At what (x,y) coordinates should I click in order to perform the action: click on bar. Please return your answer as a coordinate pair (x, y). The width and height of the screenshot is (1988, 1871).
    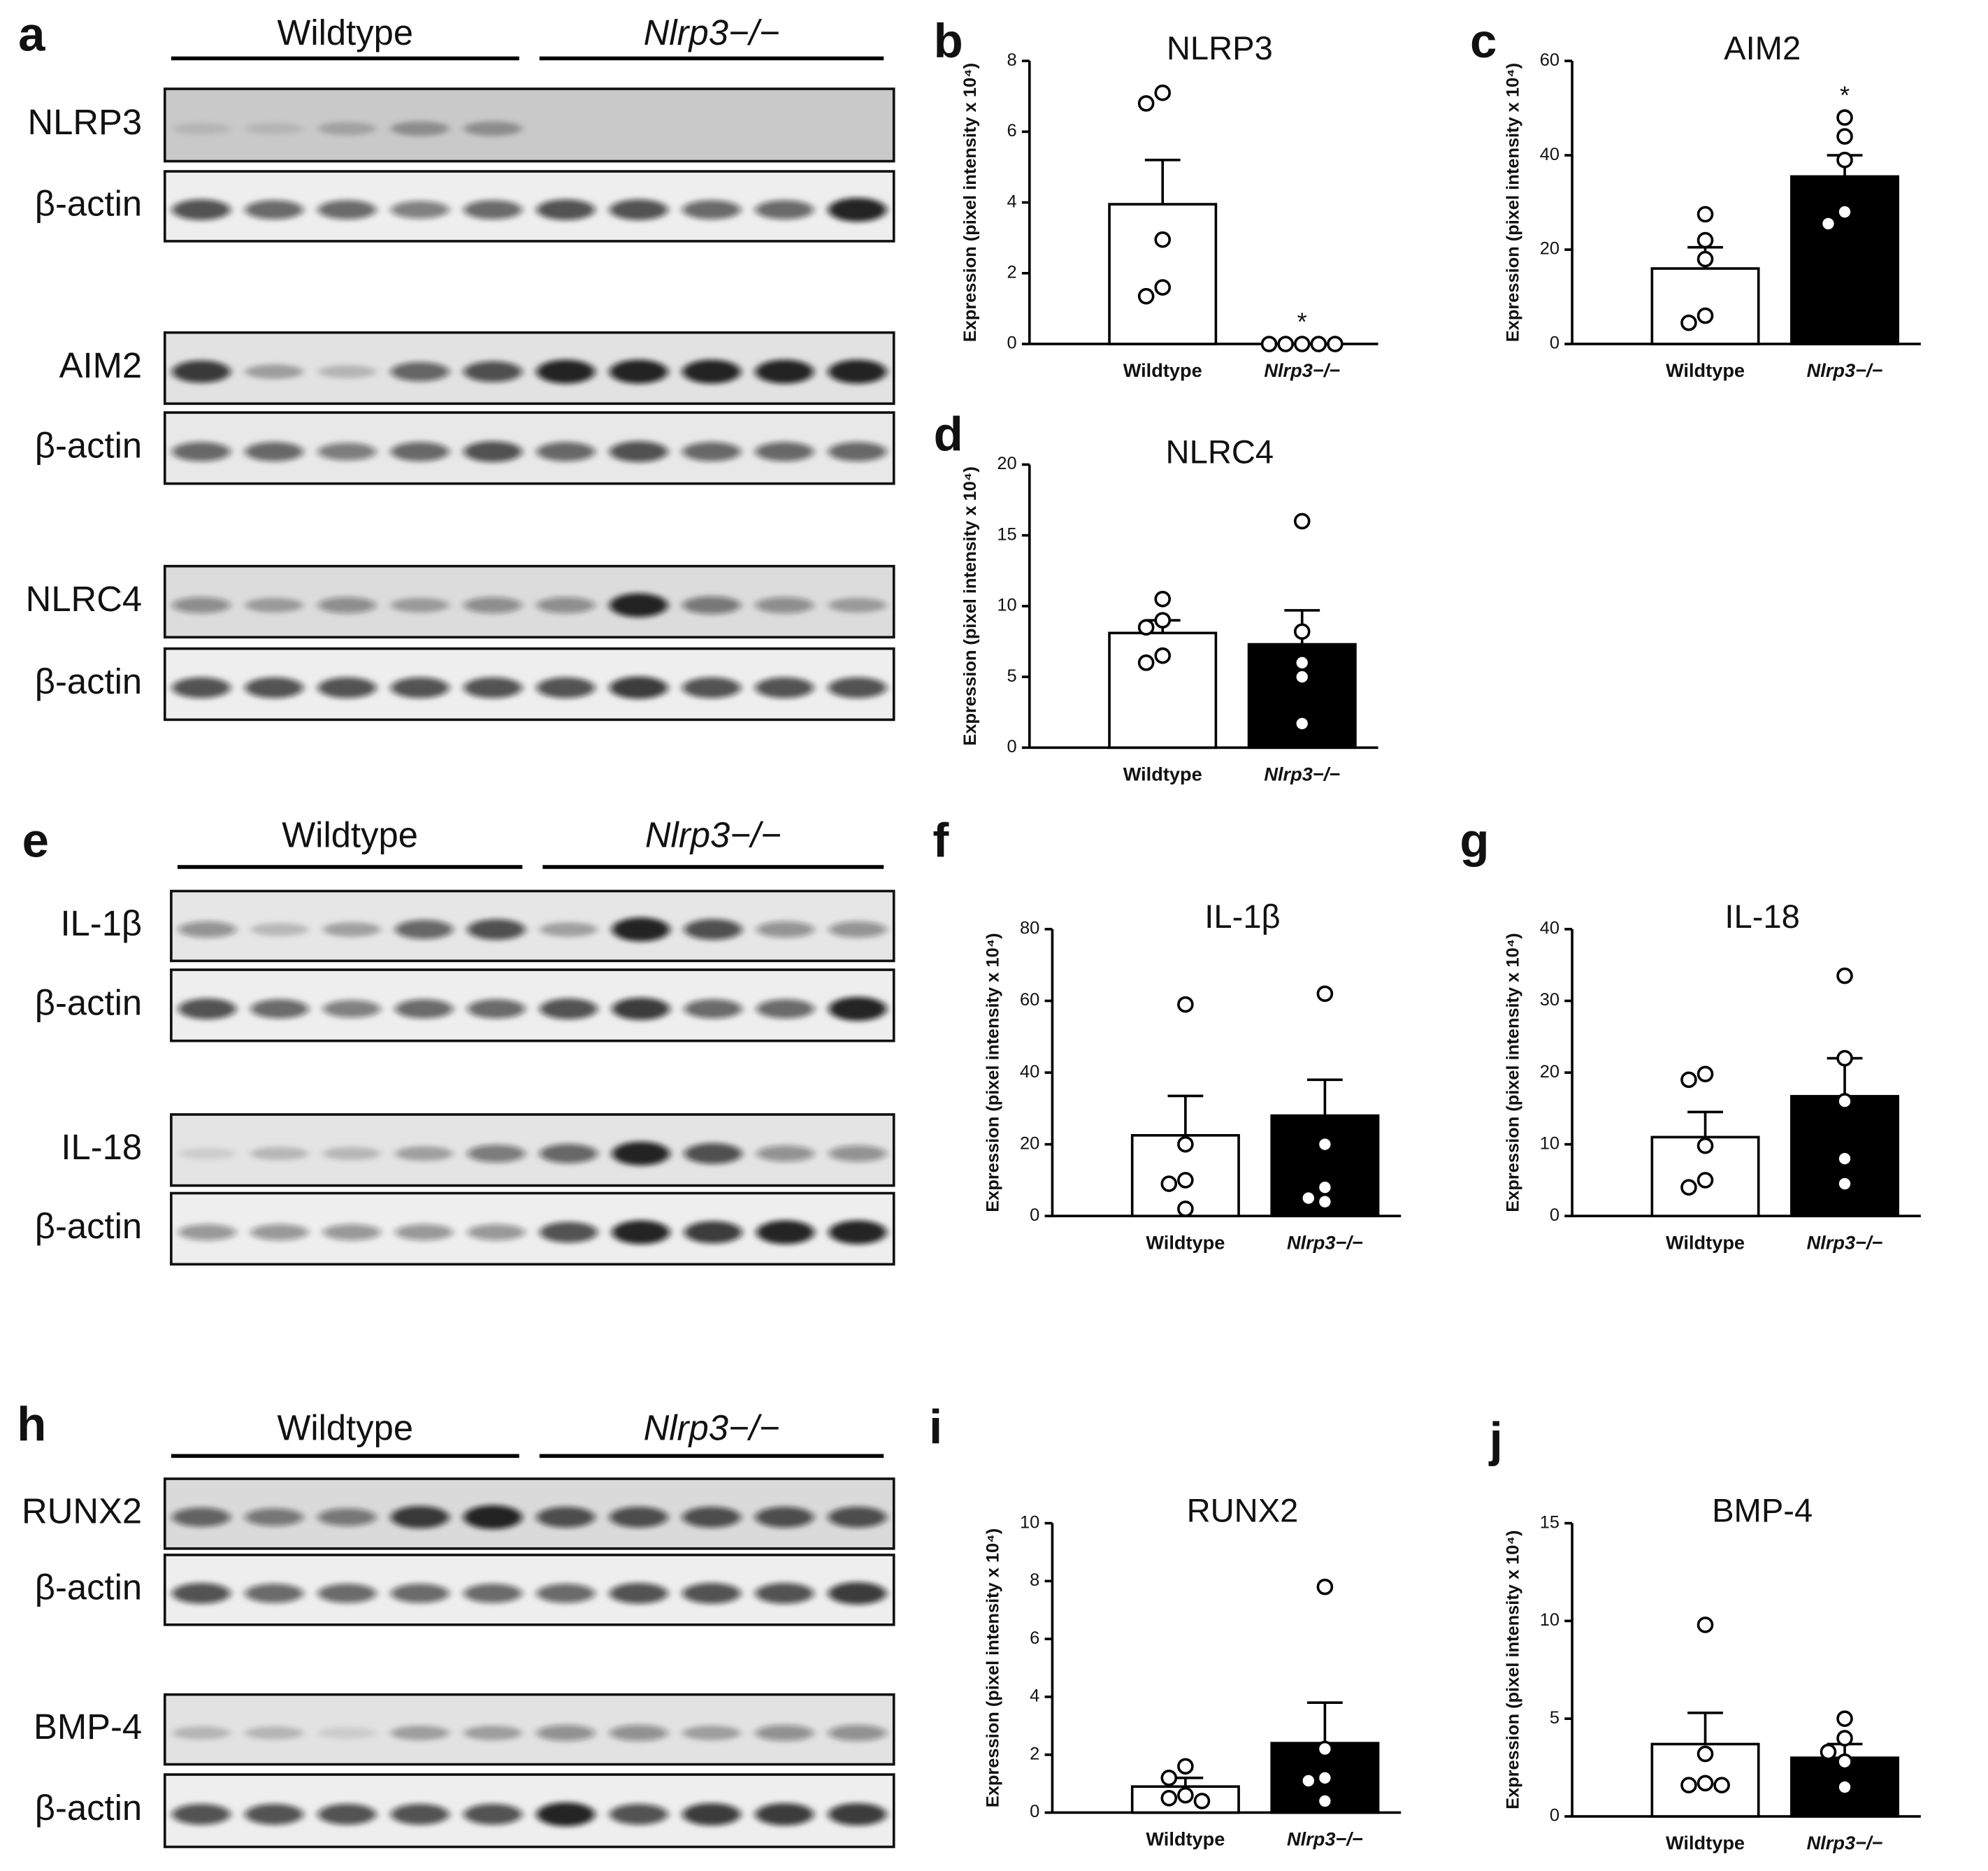
    Looking at the image, I should click on (1705, 306).